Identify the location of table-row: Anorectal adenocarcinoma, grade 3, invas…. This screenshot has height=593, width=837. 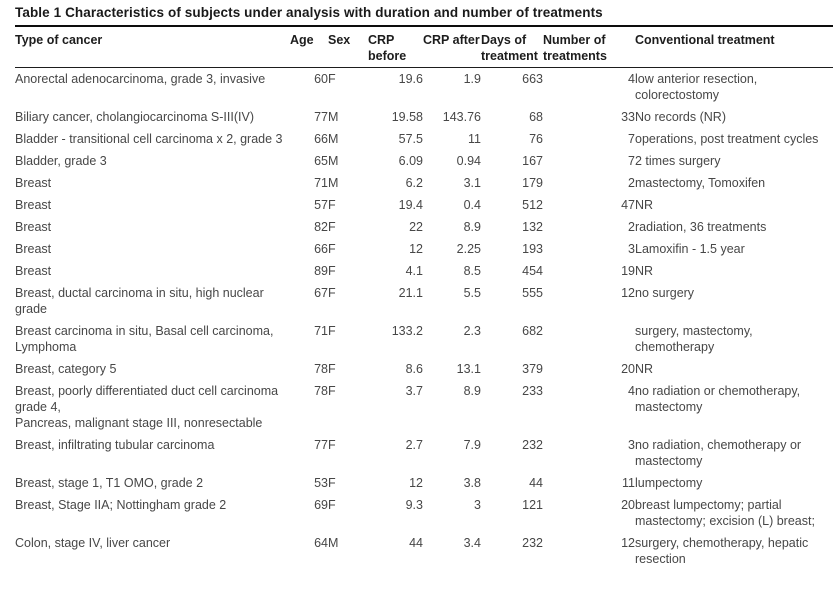
(424, 87).